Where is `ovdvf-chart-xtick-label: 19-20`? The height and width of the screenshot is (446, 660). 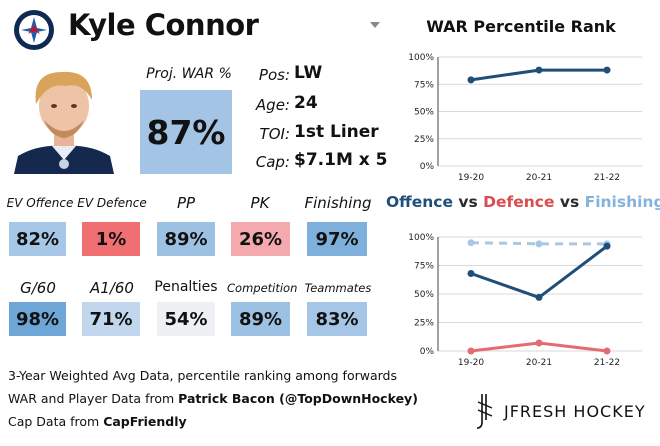 ovdvf-chart-xtick-label: 19-20 is located at coordinates (471, 363).